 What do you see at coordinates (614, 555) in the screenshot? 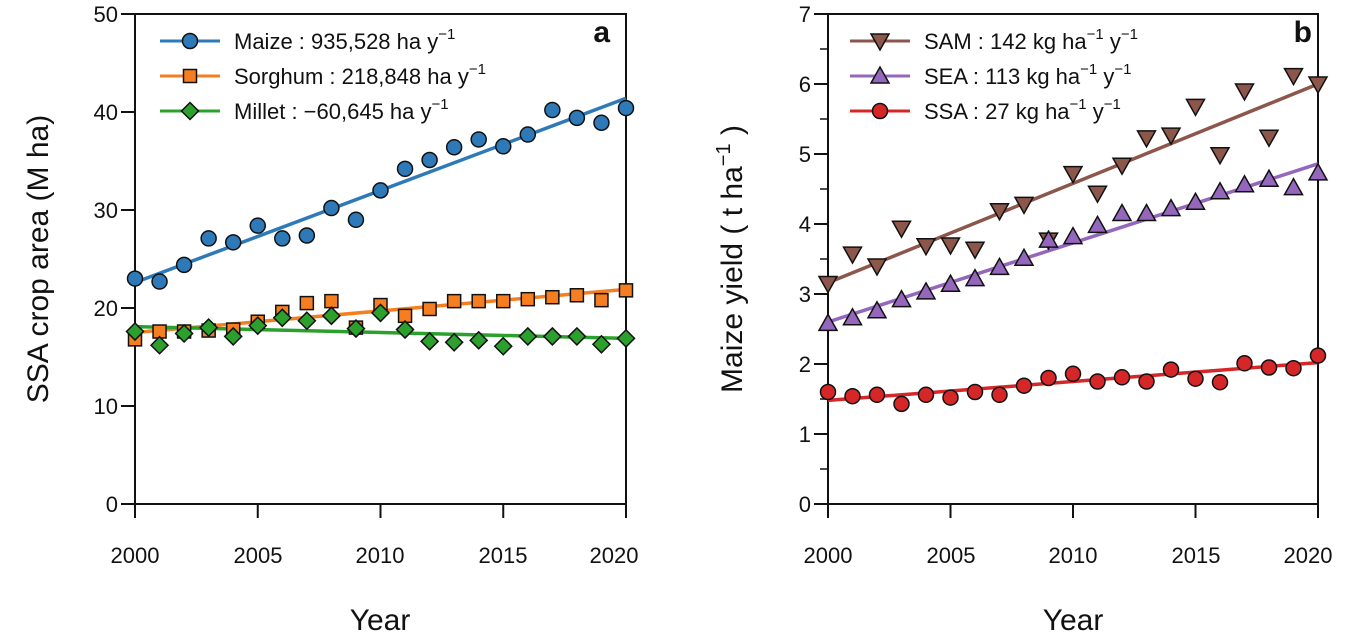
I see `panel-a-xtick-label: 2020` at bounding box center [614, 555].